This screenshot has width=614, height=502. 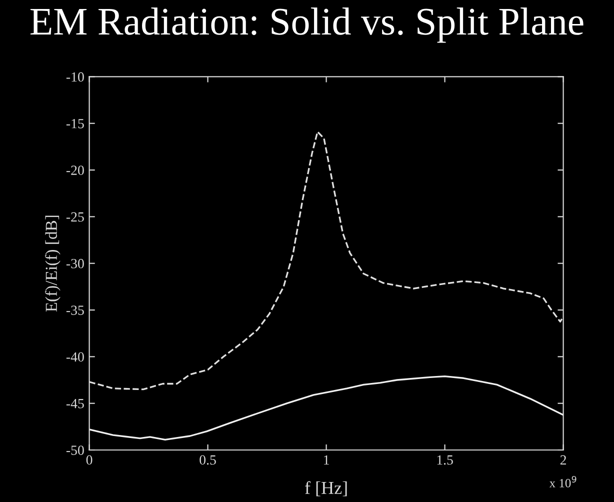 I want to click on x-tick-label: 2, so click(x=563, y=459).